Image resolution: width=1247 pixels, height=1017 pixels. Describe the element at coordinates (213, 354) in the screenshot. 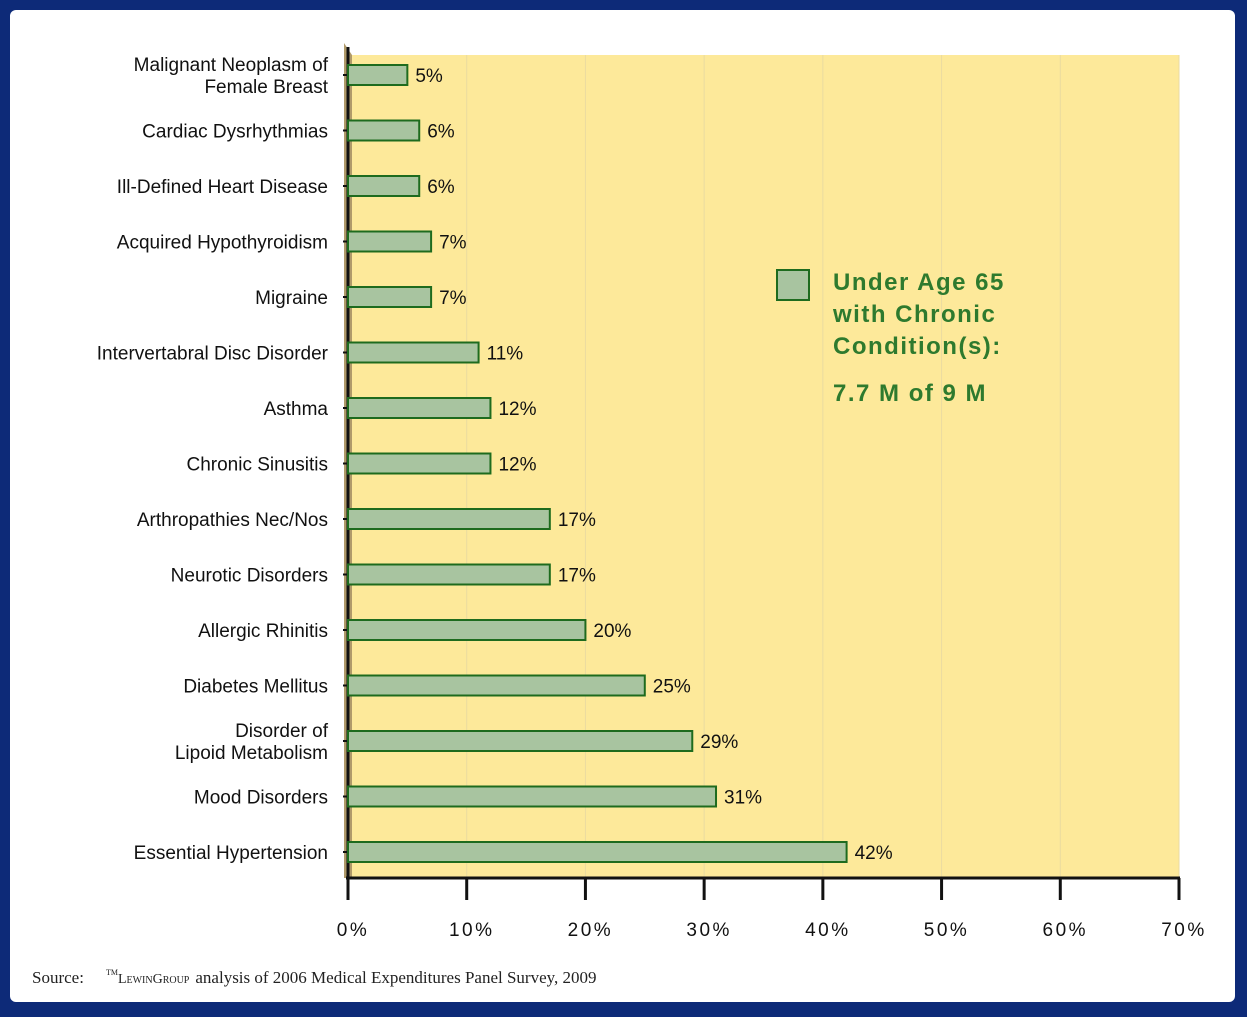

I see `category-label: Intervertabral Disc Disorder` at that location.